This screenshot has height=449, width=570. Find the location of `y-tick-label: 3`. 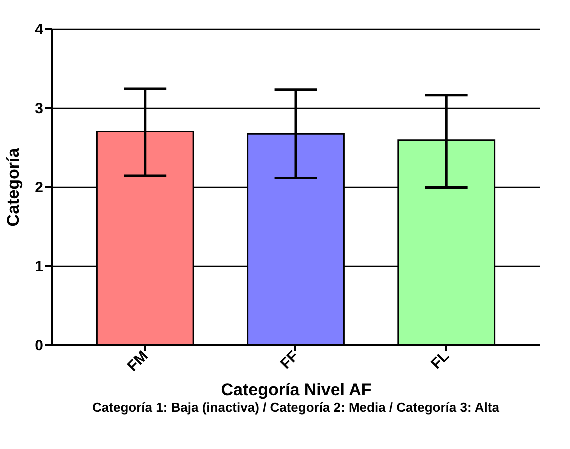

y-tick-label: 3 is located at coordinates (39, 109).